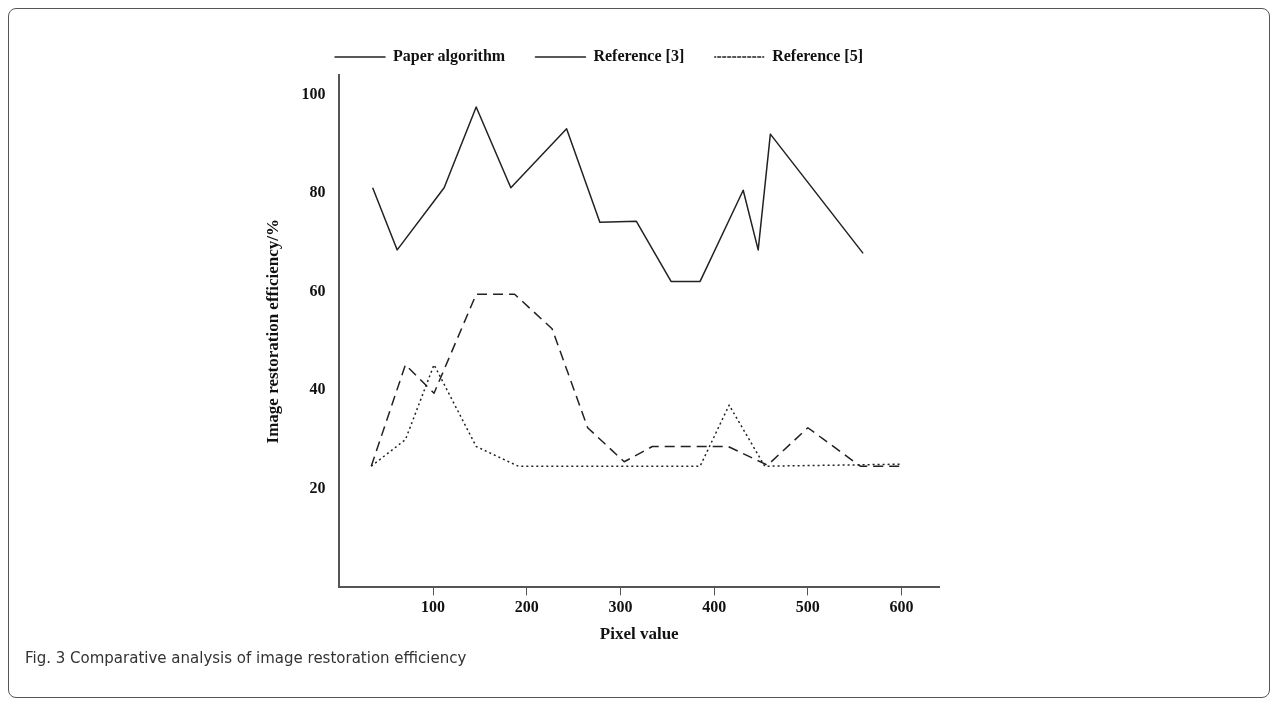 The height and width of the screenshot is (712, 1284). Describe the element at coordinates (620, 607) in the screenshot. I see `x-tick-label: 300` at that location.